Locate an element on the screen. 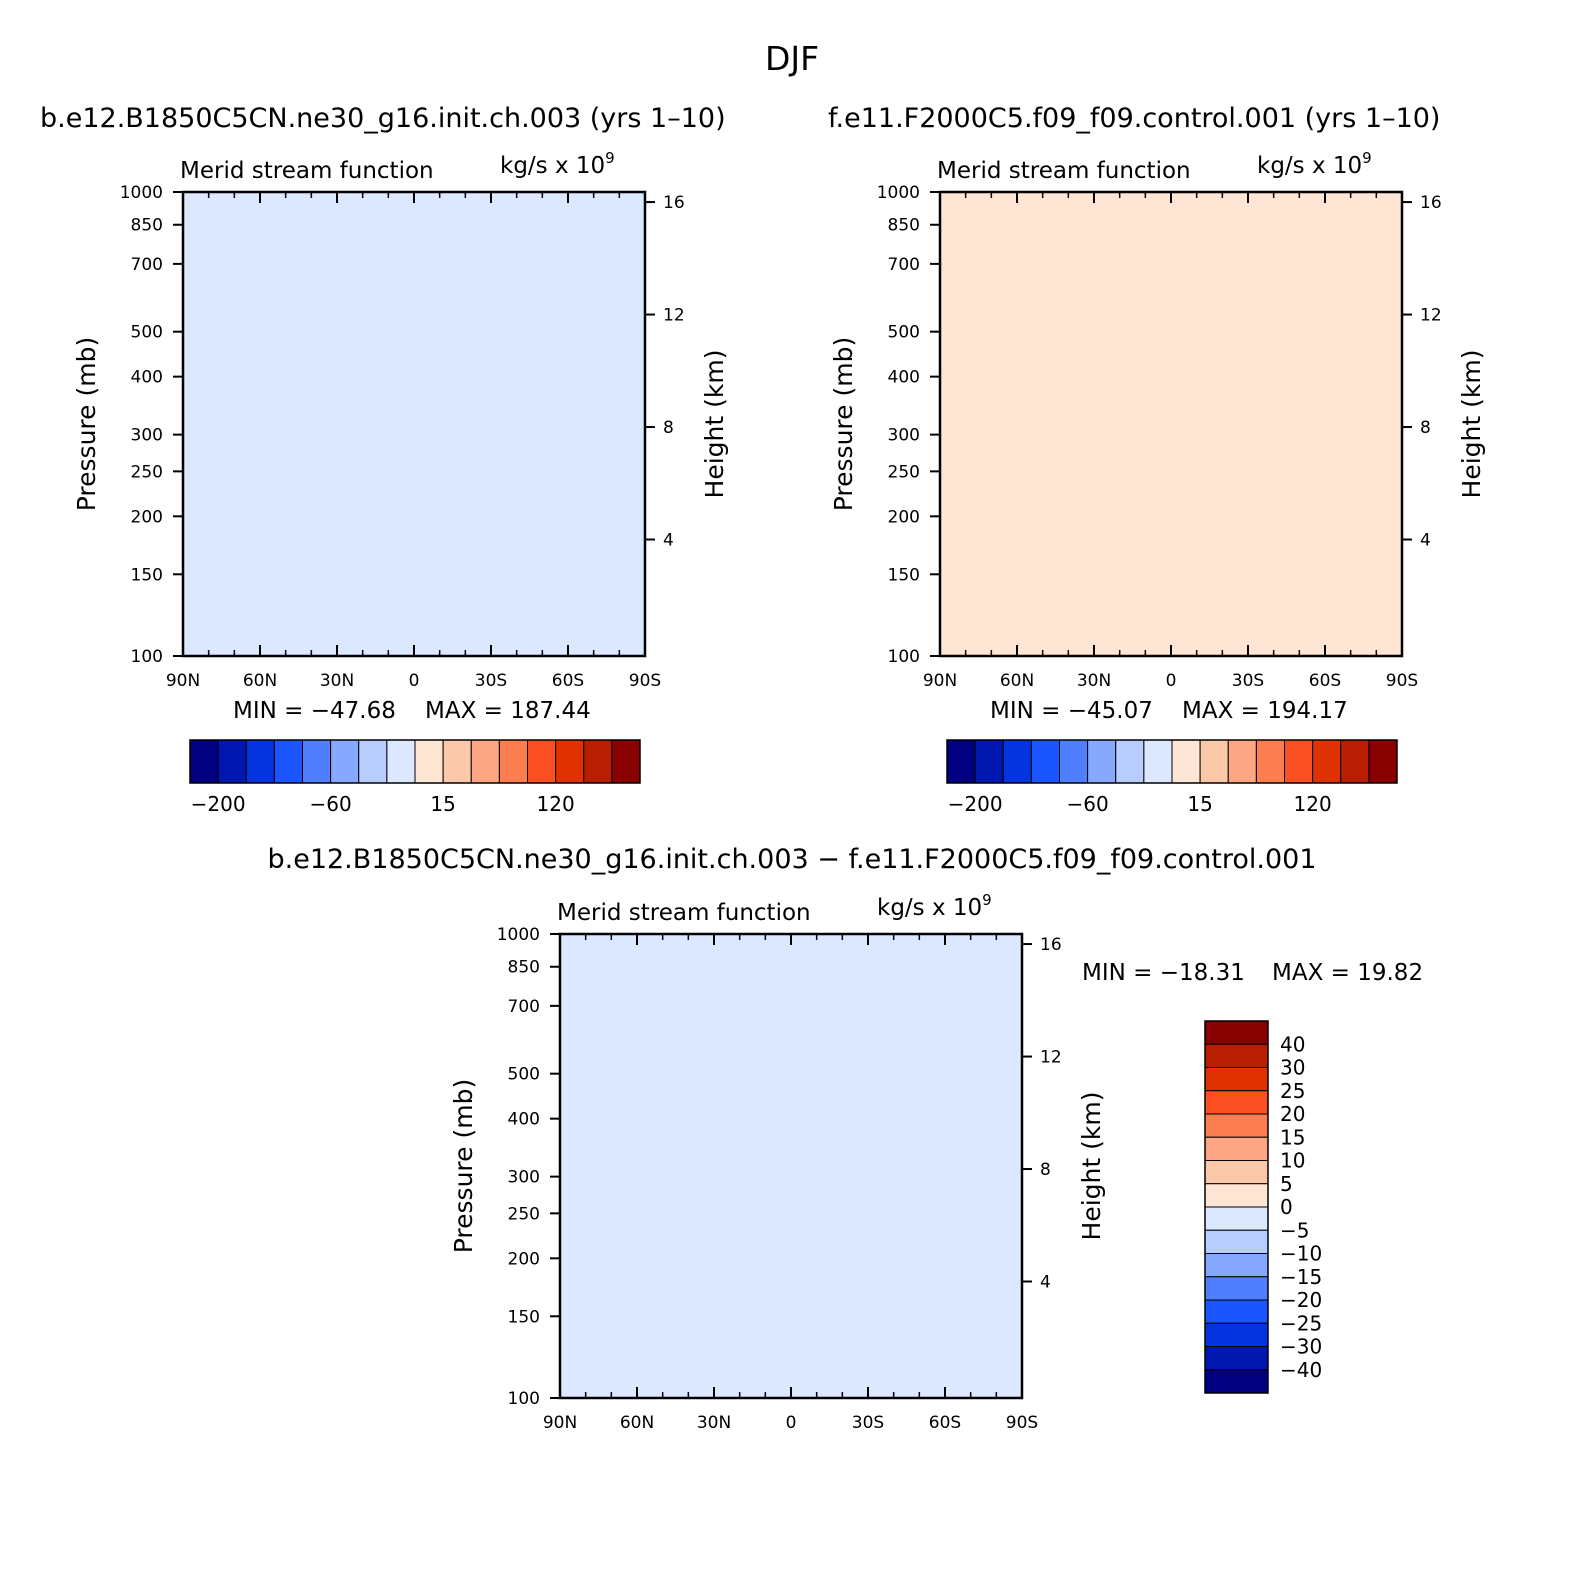 The image size is (1585, 1588). panel-1-y2label: Height (km) is located at coordinates (714, 424).